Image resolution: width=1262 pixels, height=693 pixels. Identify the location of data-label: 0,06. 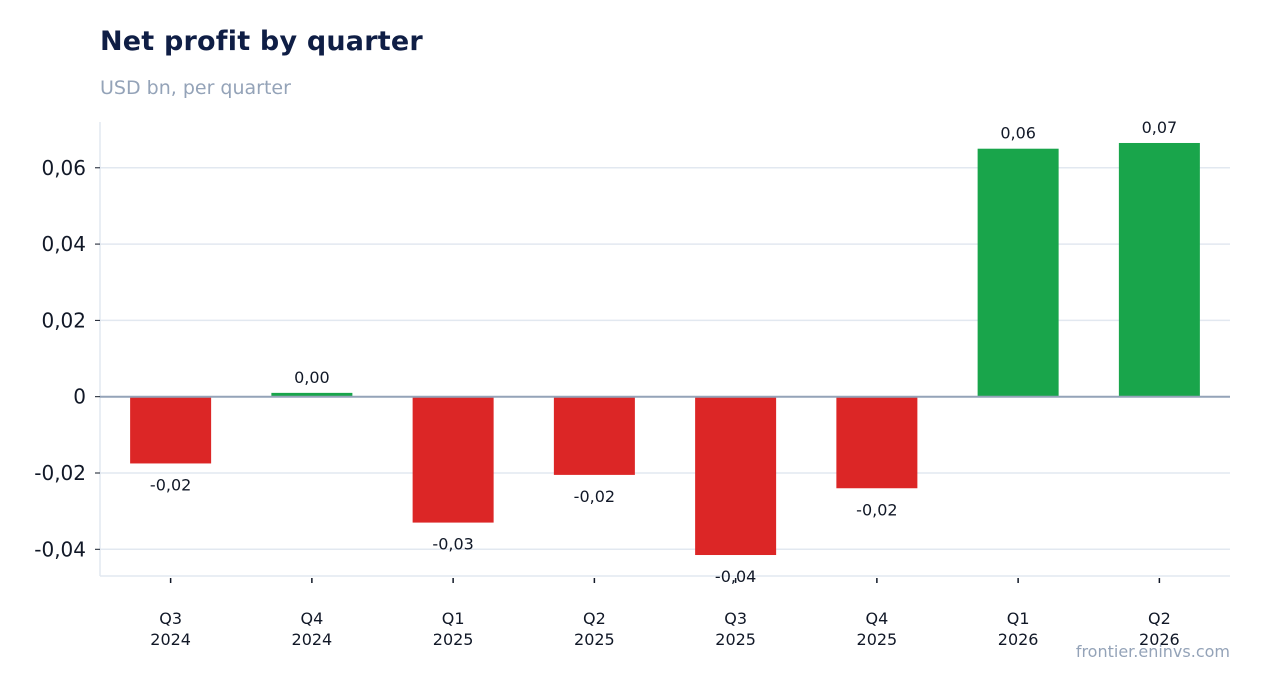
(1018, 133).